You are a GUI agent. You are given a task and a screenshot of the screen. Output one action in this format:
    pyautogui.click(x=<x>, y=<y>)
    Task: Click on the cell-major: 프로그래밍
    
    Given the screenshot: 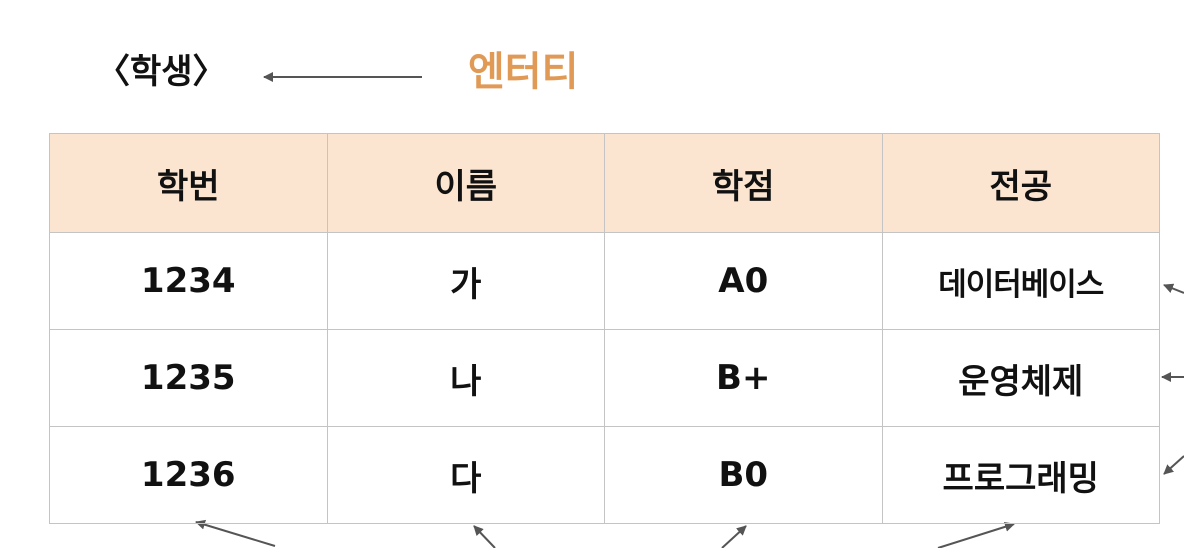 What is the action you would take?
    pyautogui.click(x=1020, y=475)
    